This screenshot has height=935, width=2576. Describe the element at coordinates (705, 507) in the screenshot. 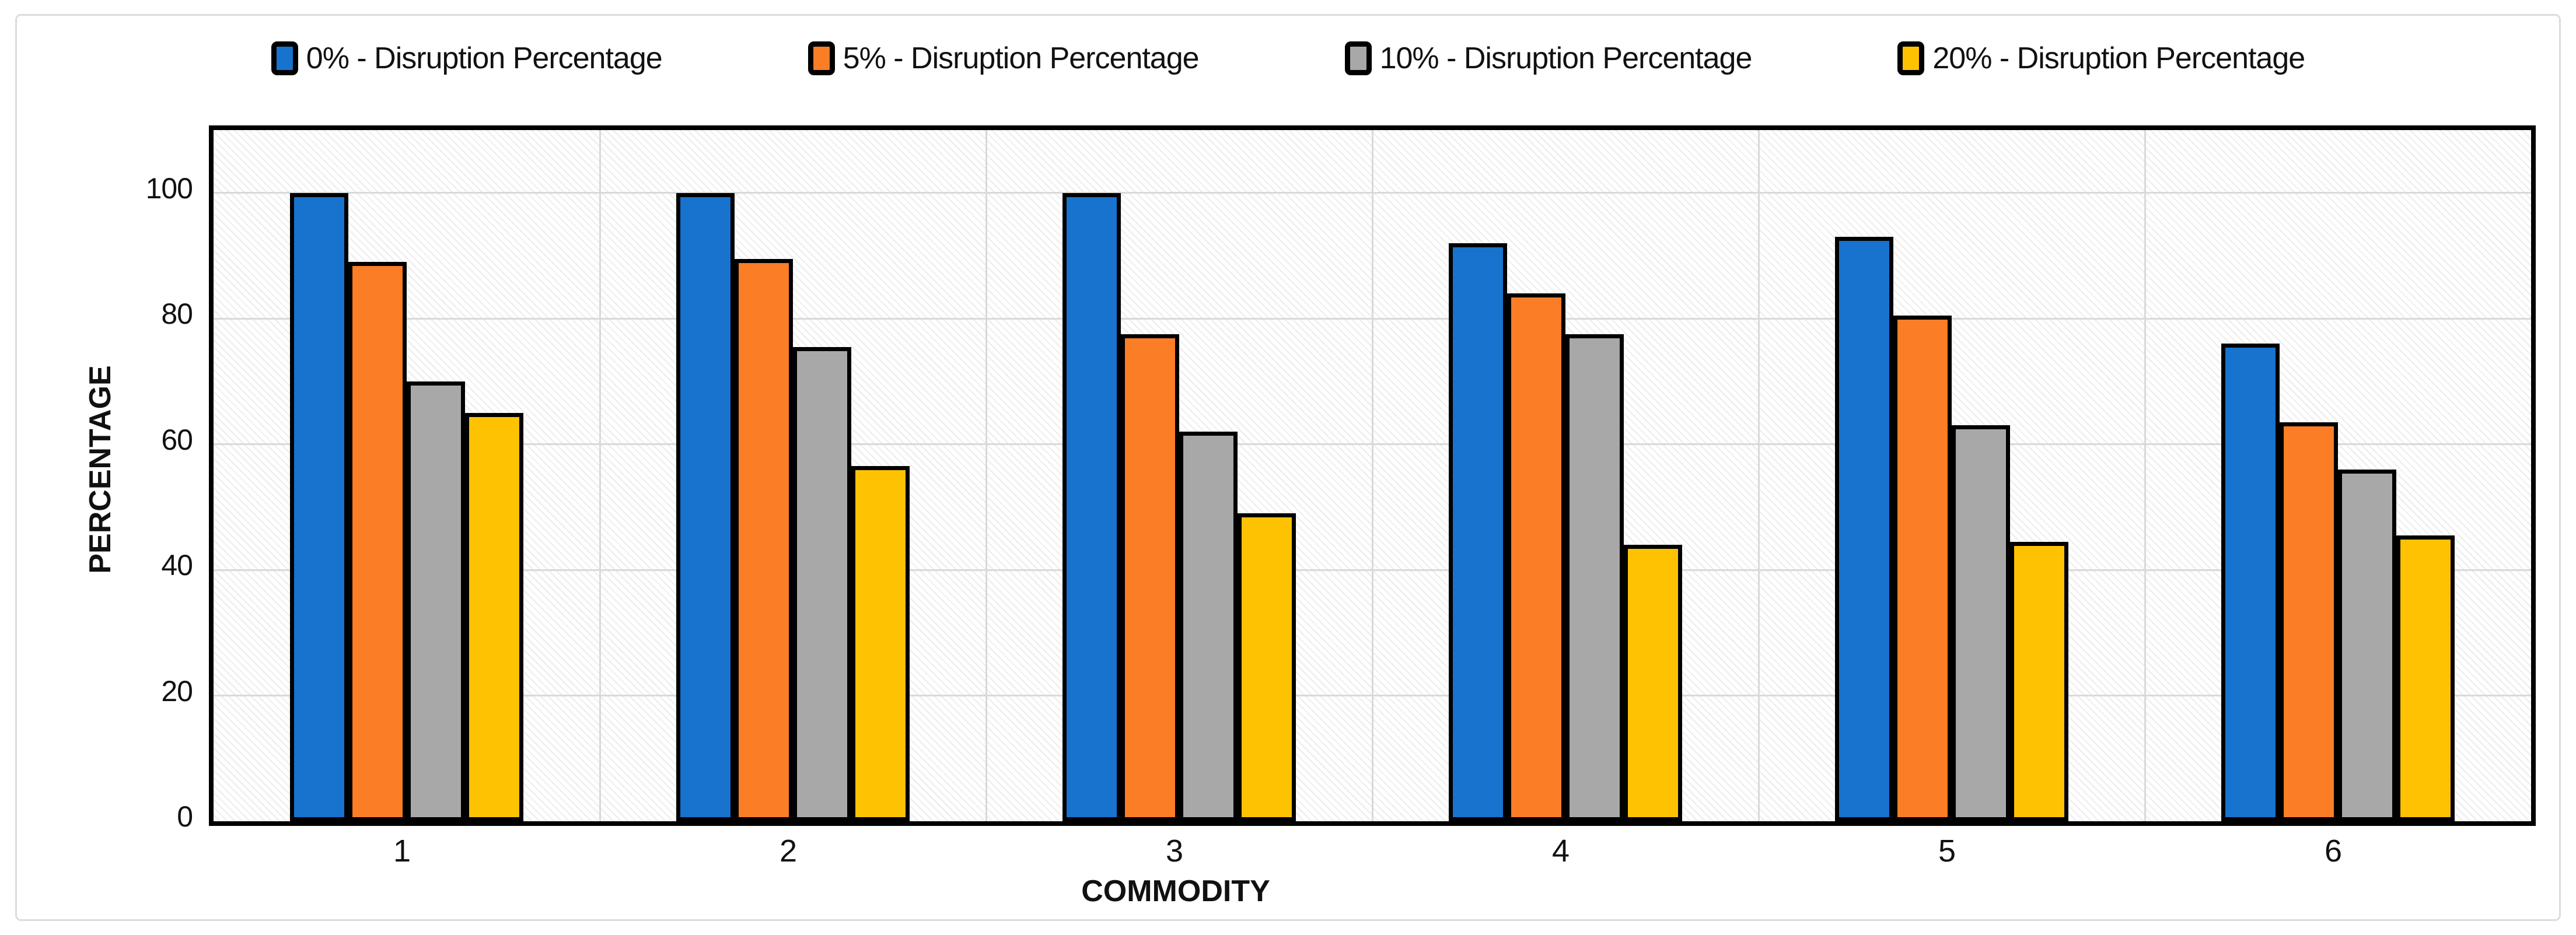

I see `bar-series0-cat2` at that location.